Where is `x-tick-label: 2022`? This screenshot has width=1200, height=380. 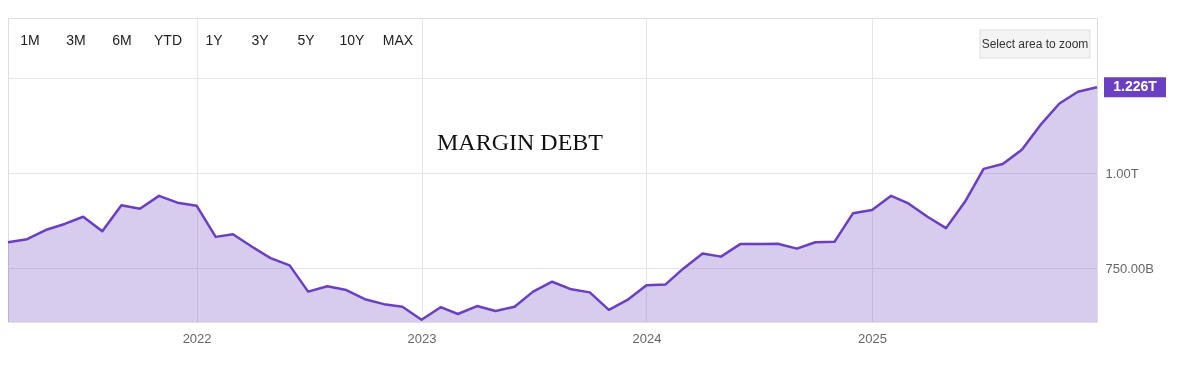
x-tick-label: 2022 is located at coordinates (197, 338).